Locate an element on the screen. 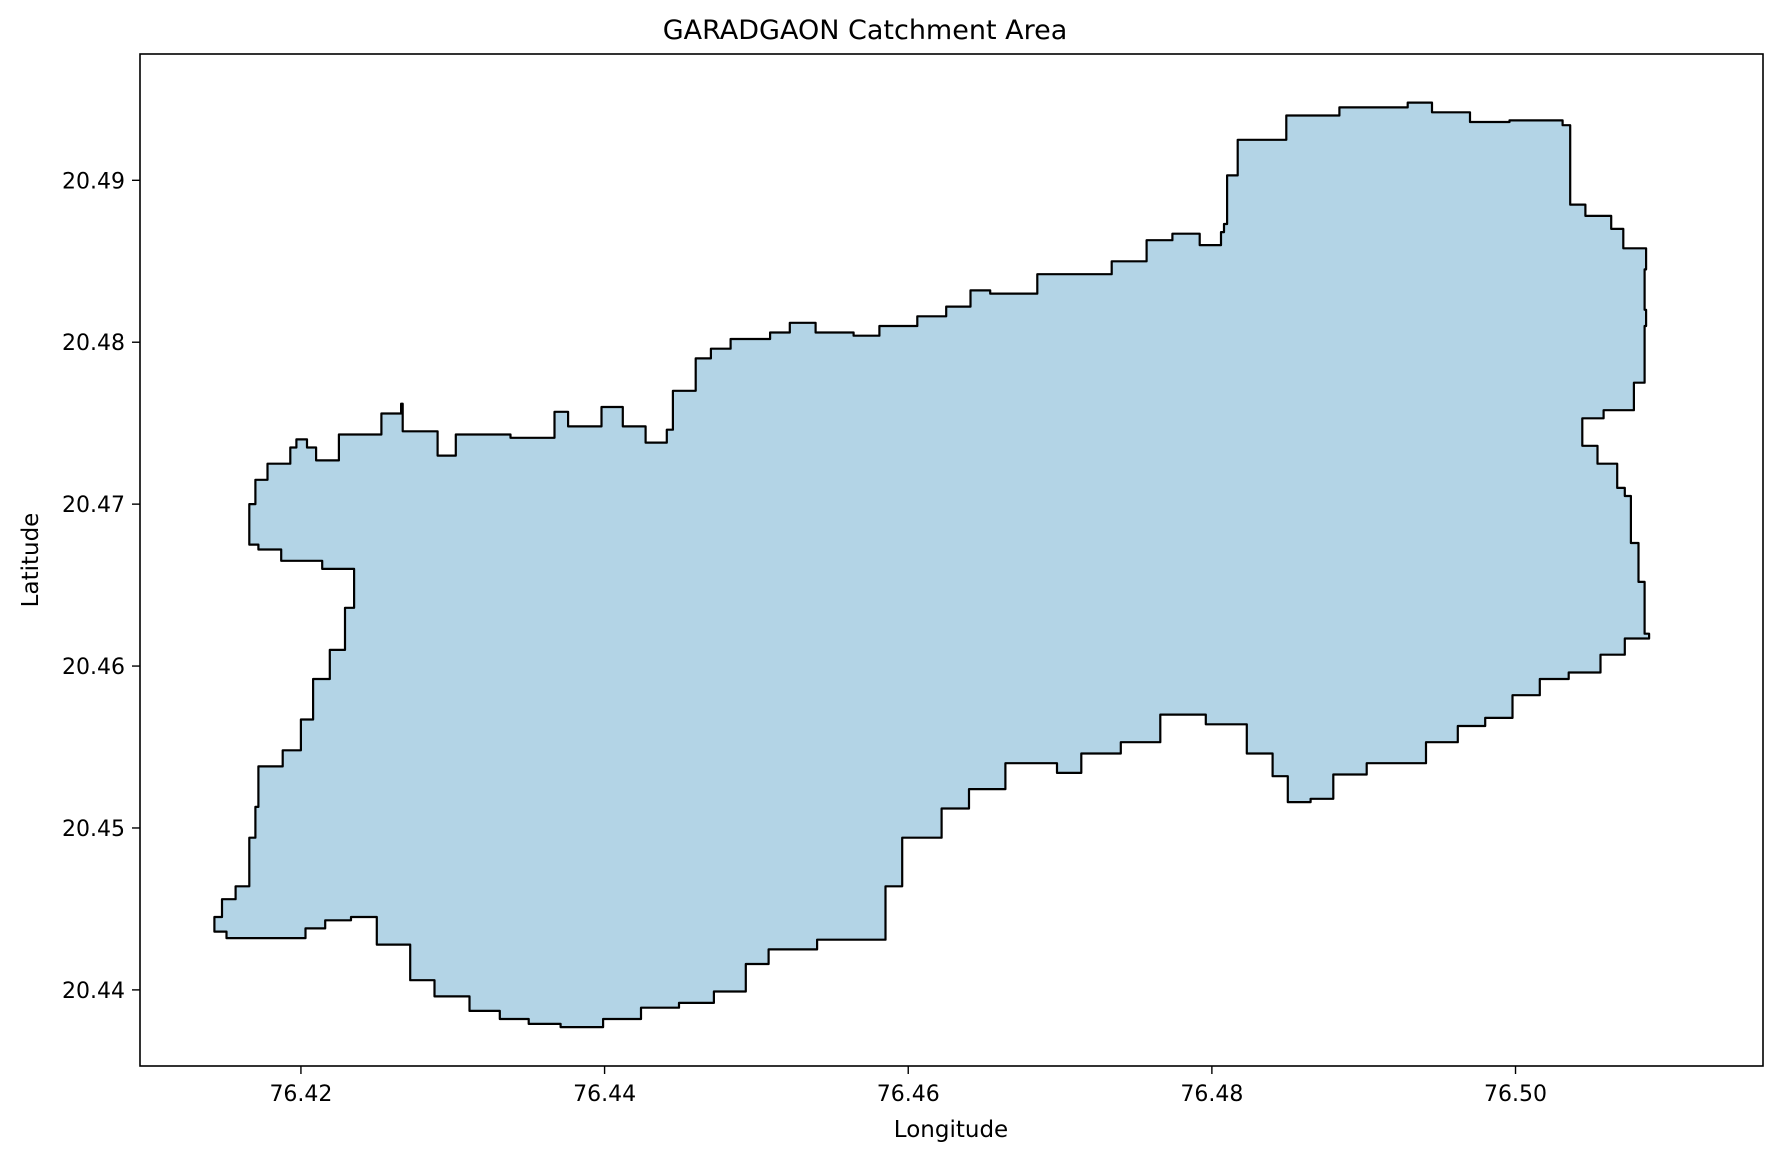 This screenshot has height=1160, width=1781. y-tick-label: 20.45 is located at coordinates (93, 829).